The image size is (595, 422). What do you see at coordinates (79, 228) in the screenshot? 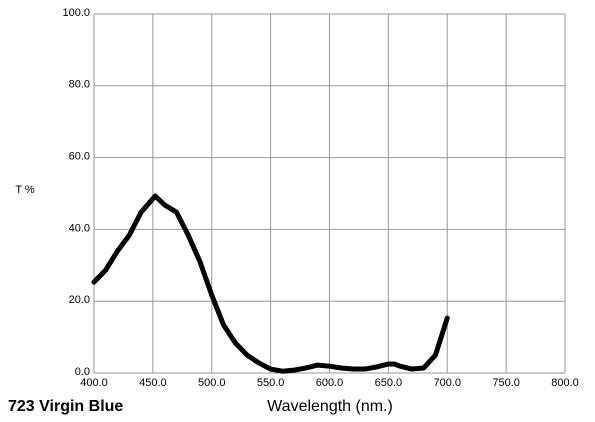
I see `y-tick-label: 40.0` at bounding box center [79, 228].